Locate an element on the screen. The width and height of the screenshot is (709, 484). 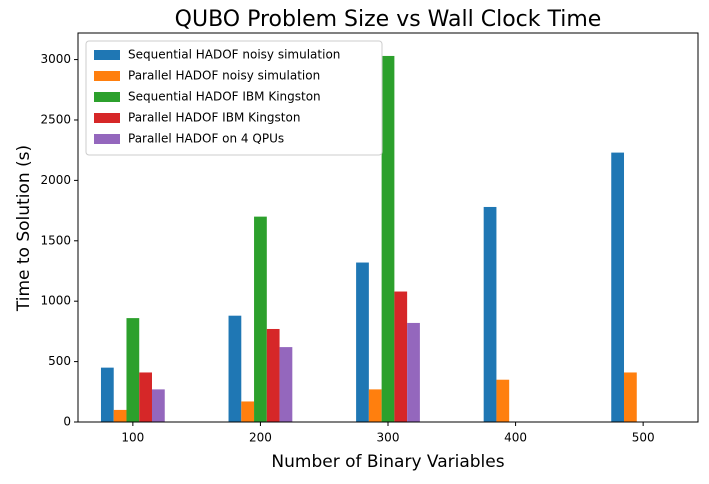
y-tick-label: 500 is located at coordinates (59, 361).